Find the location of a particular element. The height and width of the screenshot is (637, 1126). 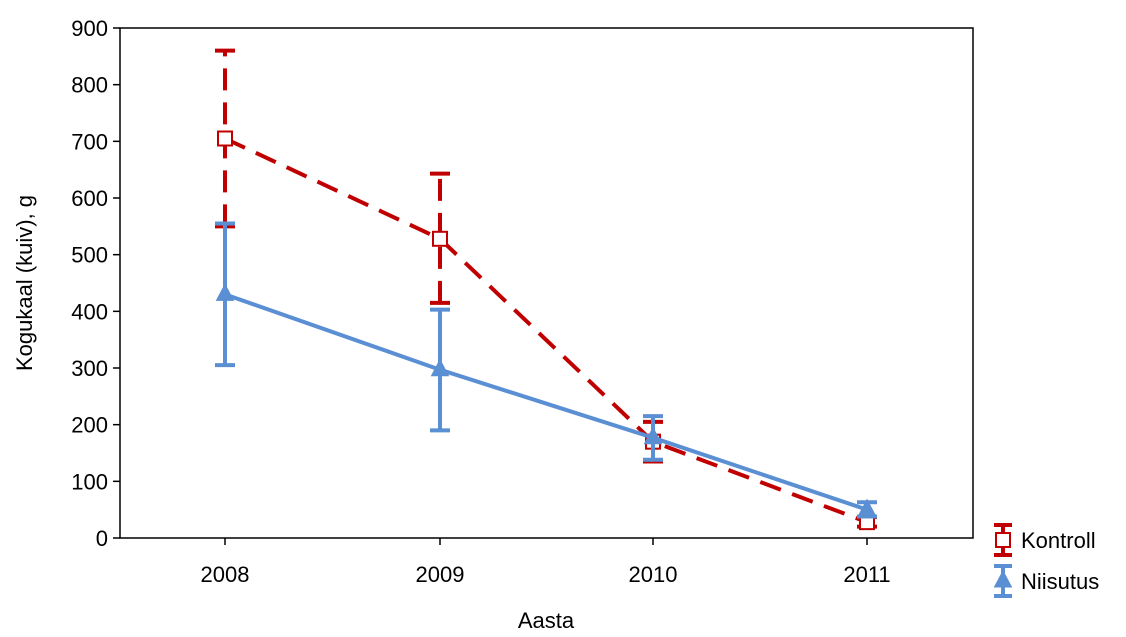

legend: Kontroll Niisutus is located at coordinates (1046, 560).